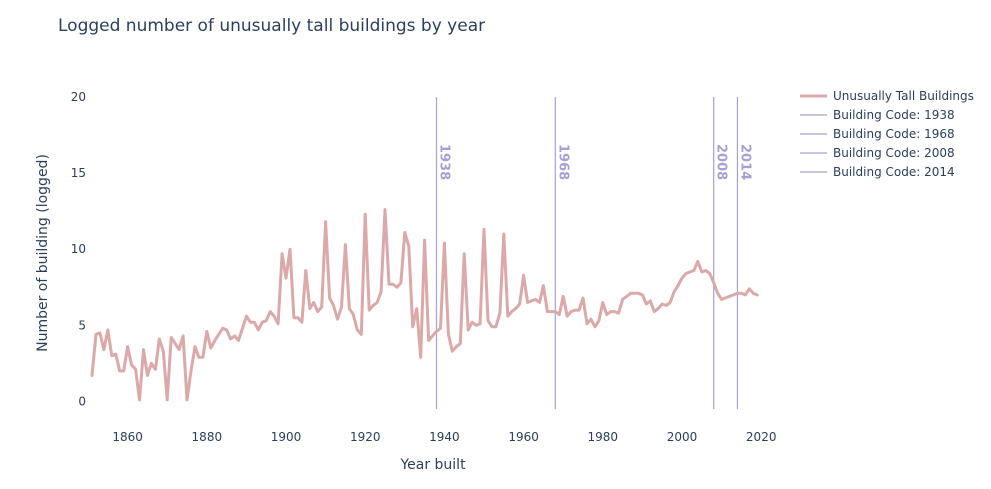 The width and height of the screenshot is (991, 489). Describe the element at coordinates (903, 96) in the screenshot. I see `legend-label: Unusually Tall Buildings` at that location.